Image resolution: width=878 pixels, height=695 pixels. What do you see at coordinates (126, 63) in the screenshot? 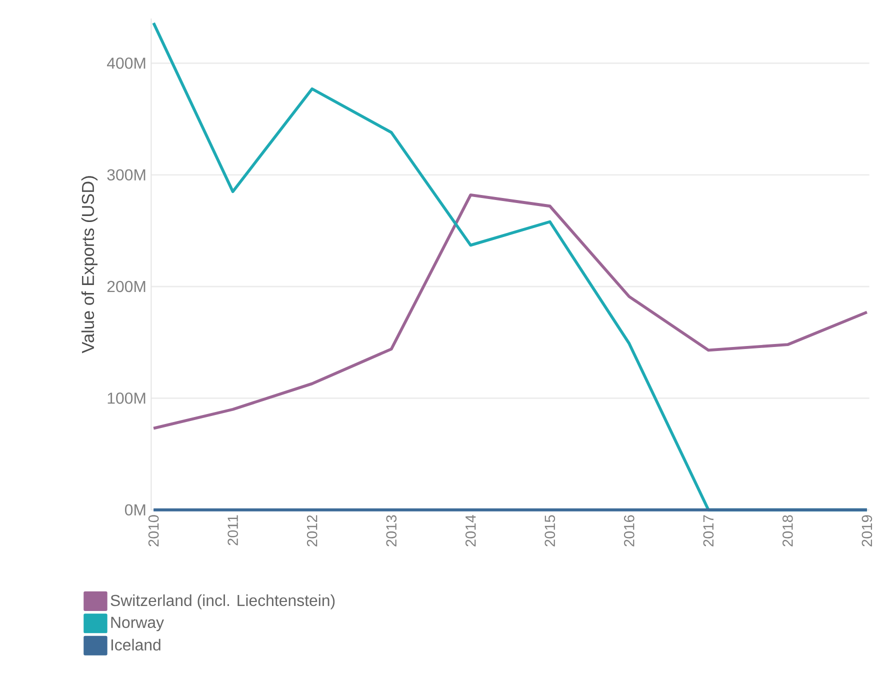
I see `y-tick-label: 400M` at bounding box center [126, 63].